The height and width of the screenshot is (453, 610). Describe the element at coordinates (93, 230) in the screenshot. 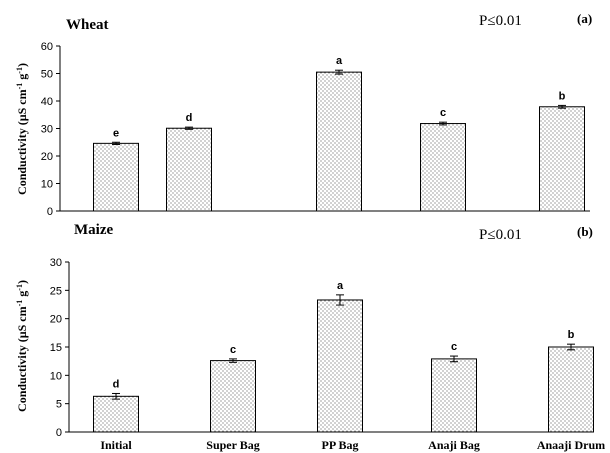

I see `maize-title: Maize` at that location.